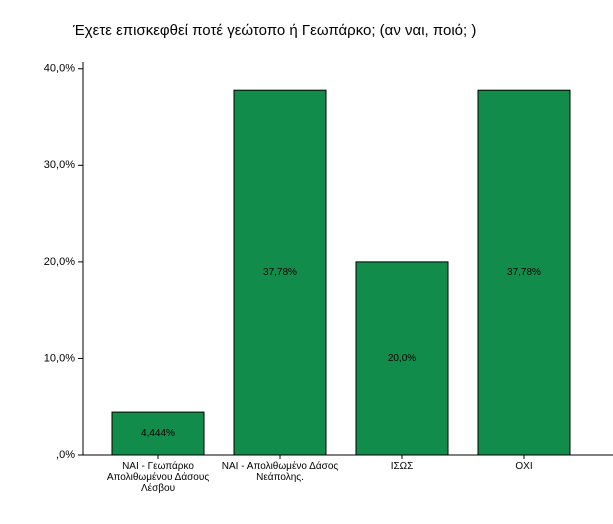 This screenshot has width=613, height=524. Describe the element at coordinates (402, 466) in the screenshot. I see `x-tick-label: ΙΣΩΣ` at that location.